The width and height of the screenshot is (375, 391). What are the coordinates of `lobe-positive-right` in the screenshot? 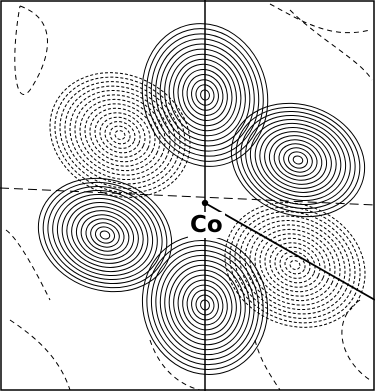 It's located at (298, 160).